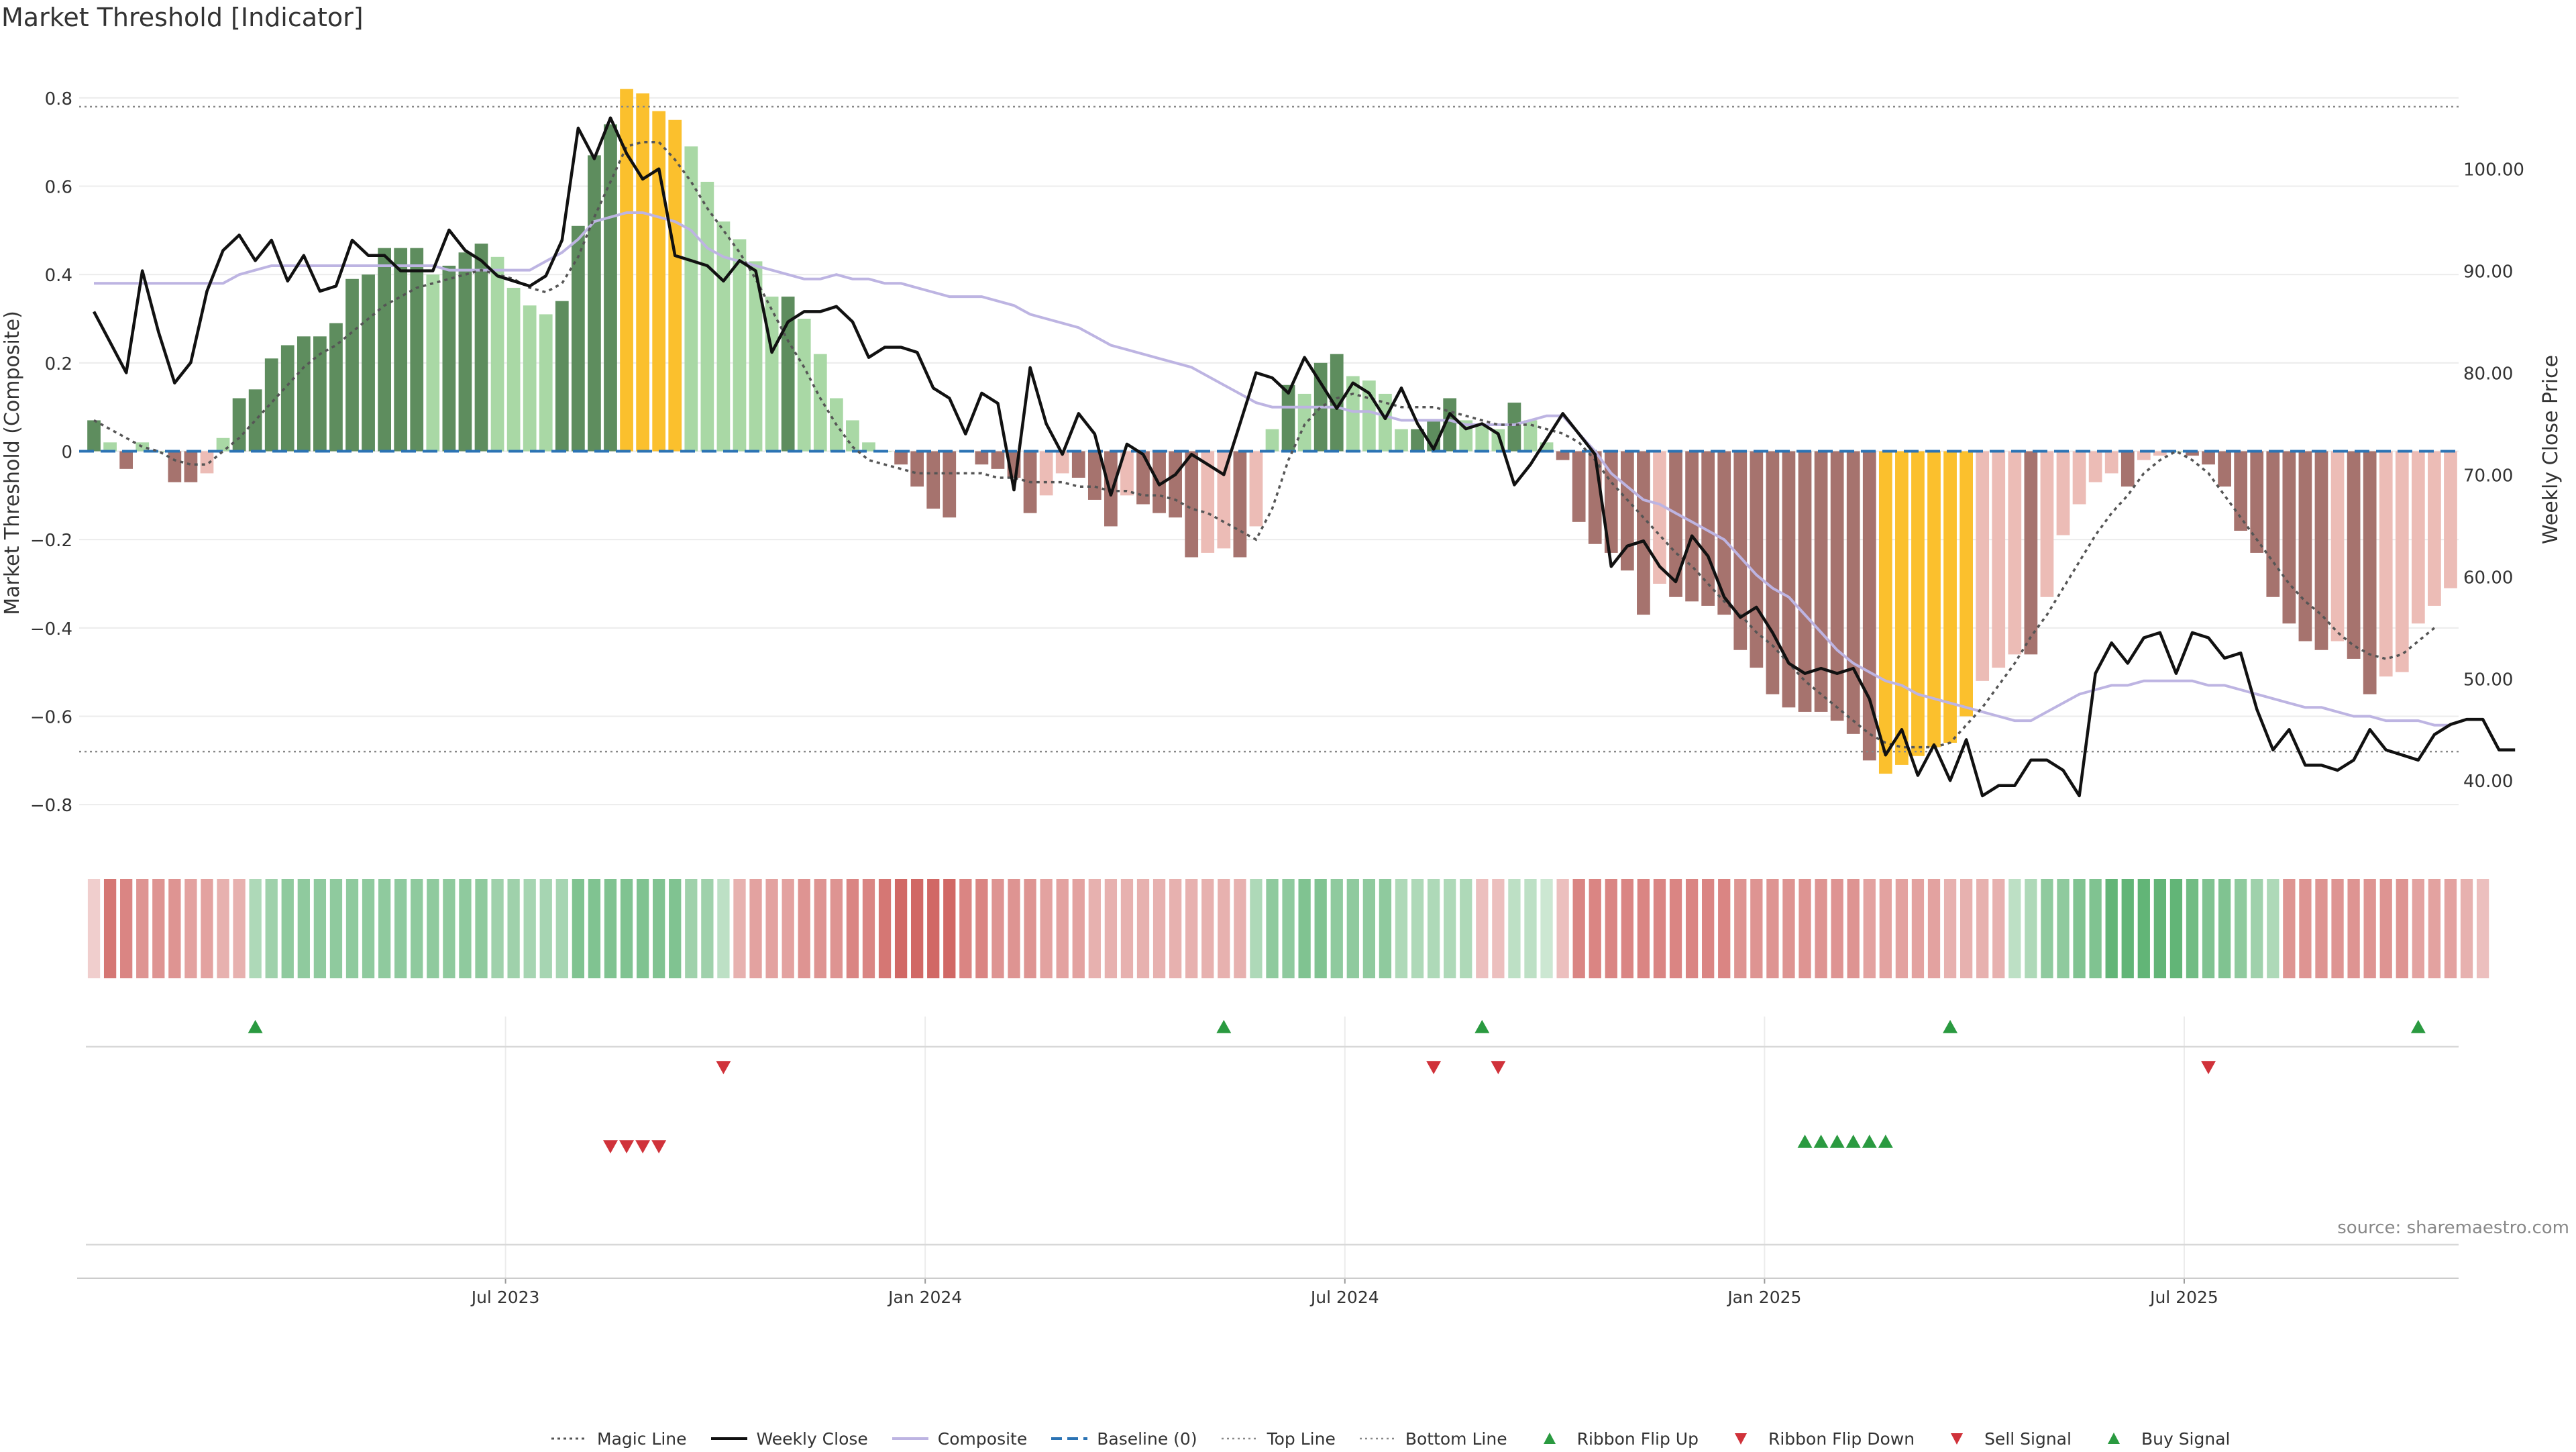  Describe the element at coordinates (1841, 1439) in the screenshot. I see `legend-label: Ribbon Flip Down` at that location.